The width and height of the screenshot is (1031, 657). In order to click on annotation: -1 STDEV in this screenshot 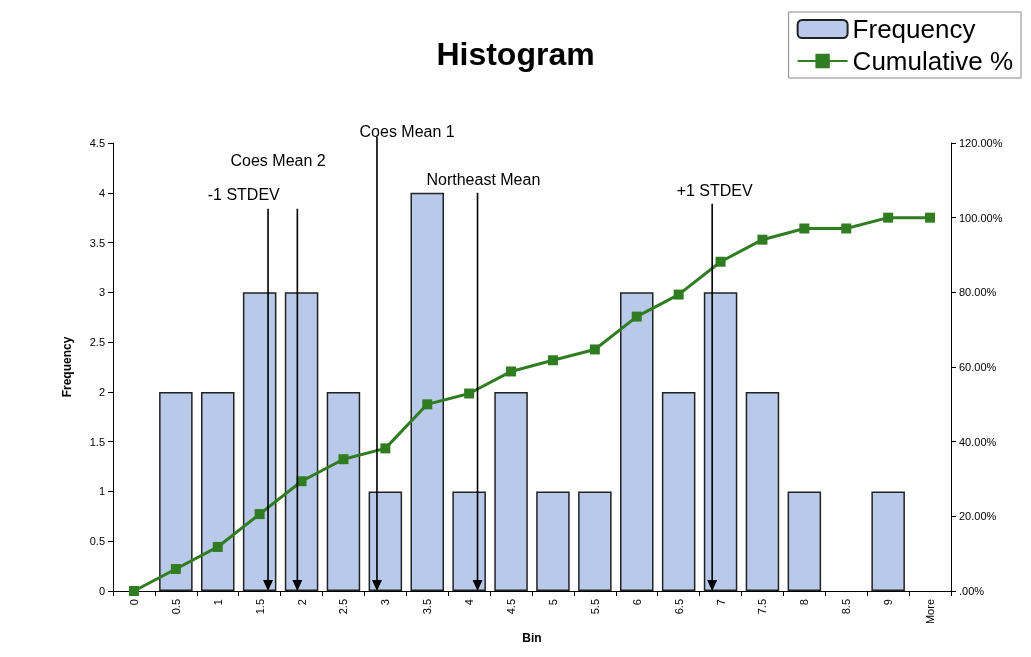, I will do `click(244, 195)`.